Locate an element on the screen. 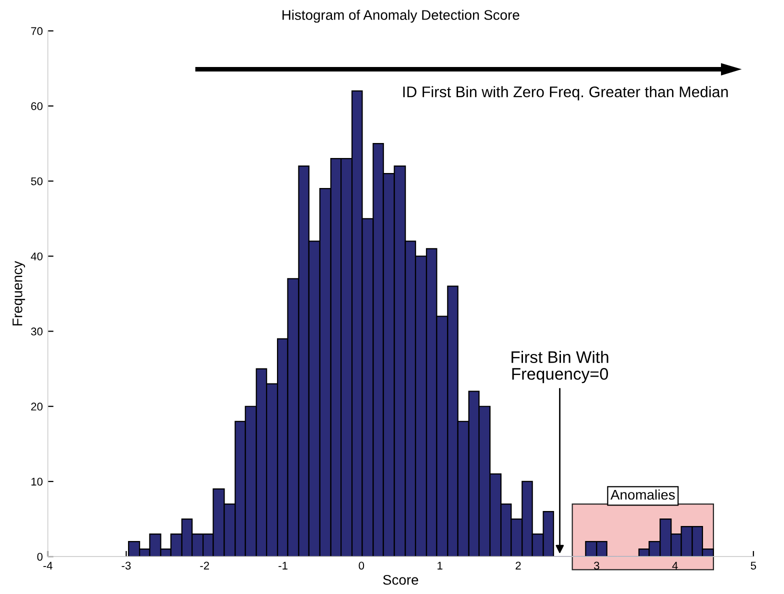 The width and height of the screenshot is (784, 594). annotation: ID First Bin with Zero Freq. Greater than Median is located at coordinates (565, 93).